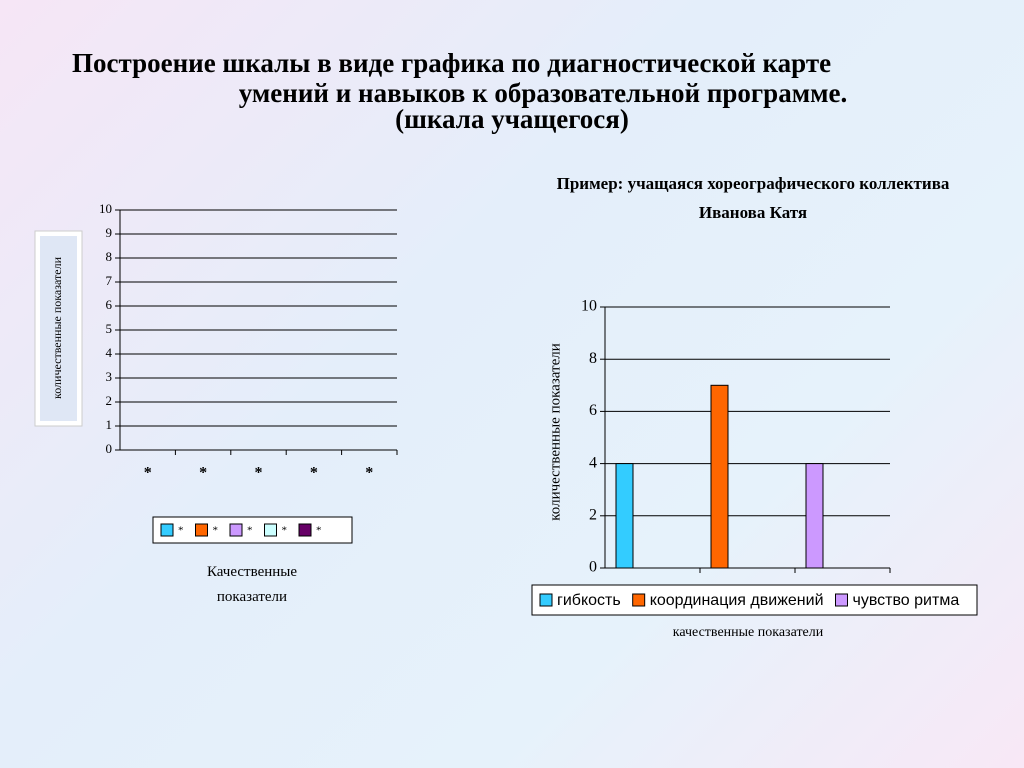 The width and height of the screenshot is (1024, 768). Describe the element at coordinates (753, 212) in the screenshot. I see `chart-subtitle: Иванова Катя` at that location.